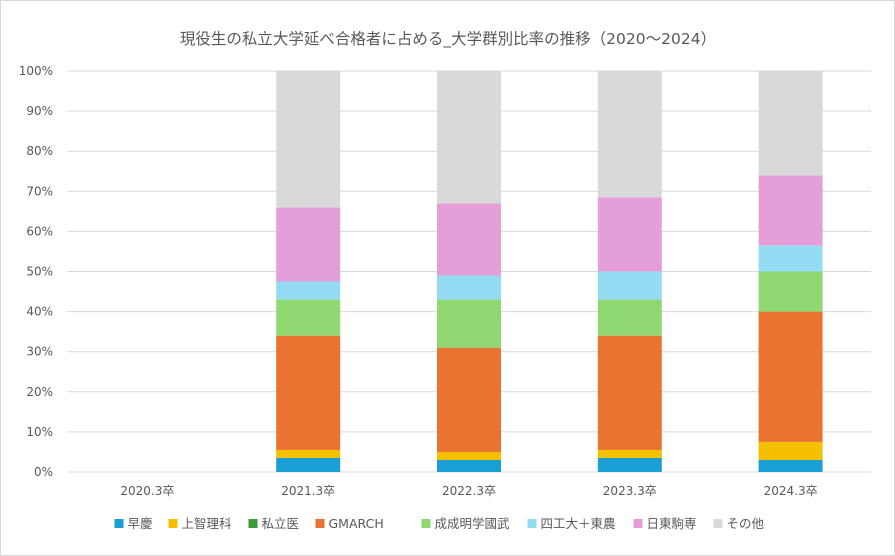  What do you see at coordinates (791, 491) in the screenshot?
I see `x-category-label: 2024.3卒` at bounding box center [791, 491].